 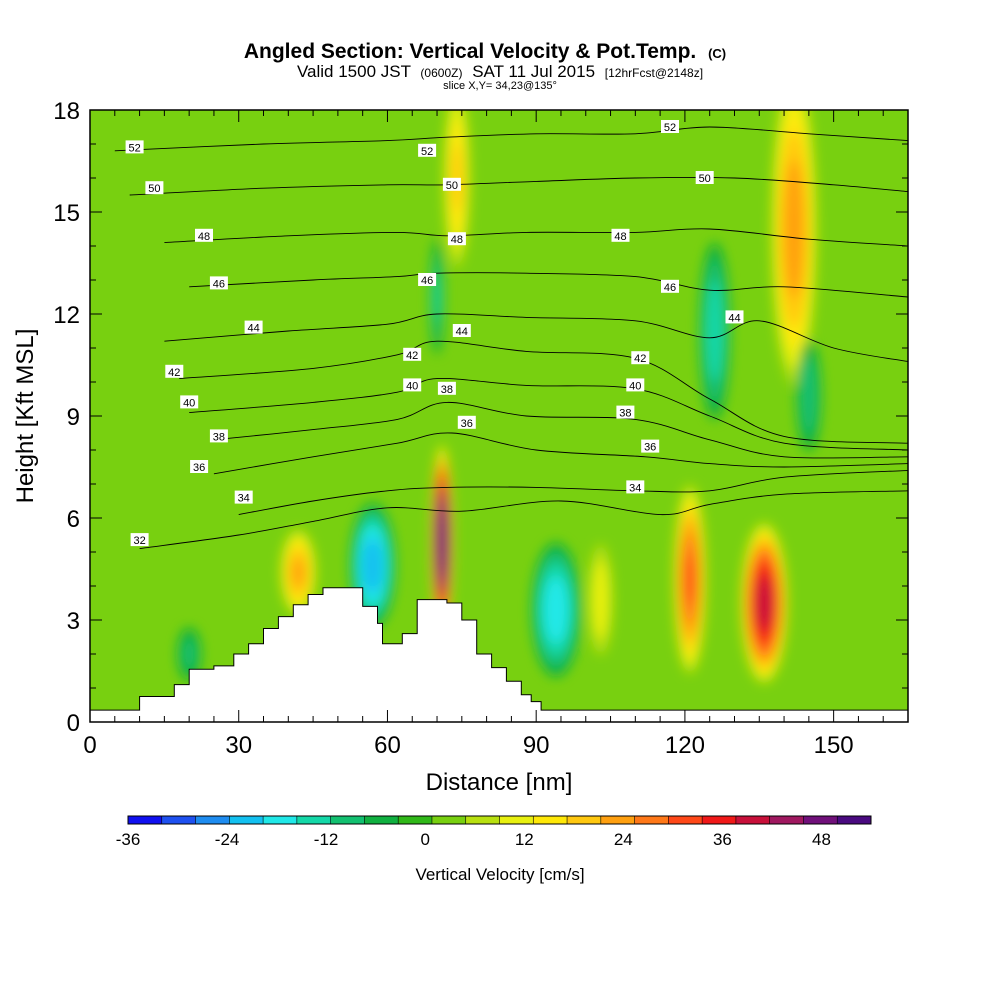 I want to click on theta-label-36-2: 36, so click(x=650, y=446).